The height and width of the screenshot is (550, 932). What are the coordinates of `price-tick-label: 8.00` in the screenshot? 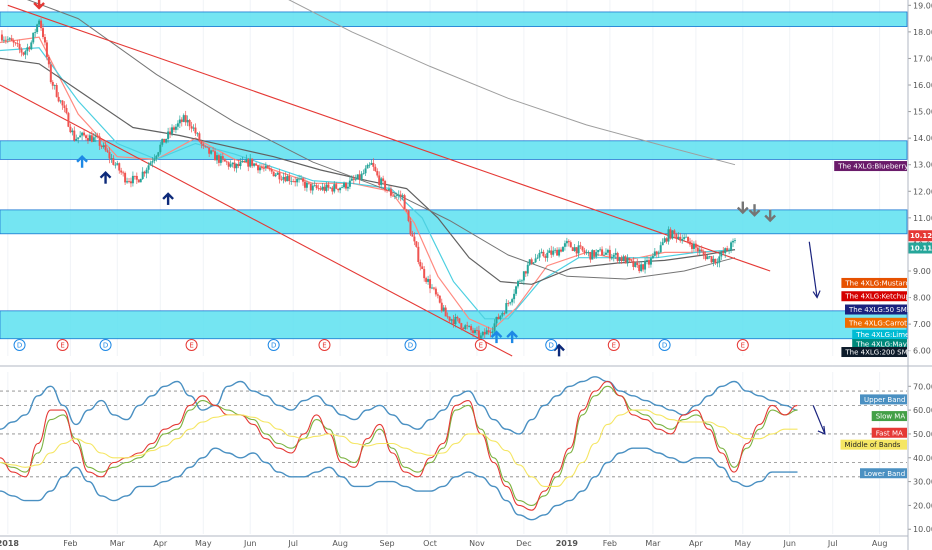 It's located at (922, 298).